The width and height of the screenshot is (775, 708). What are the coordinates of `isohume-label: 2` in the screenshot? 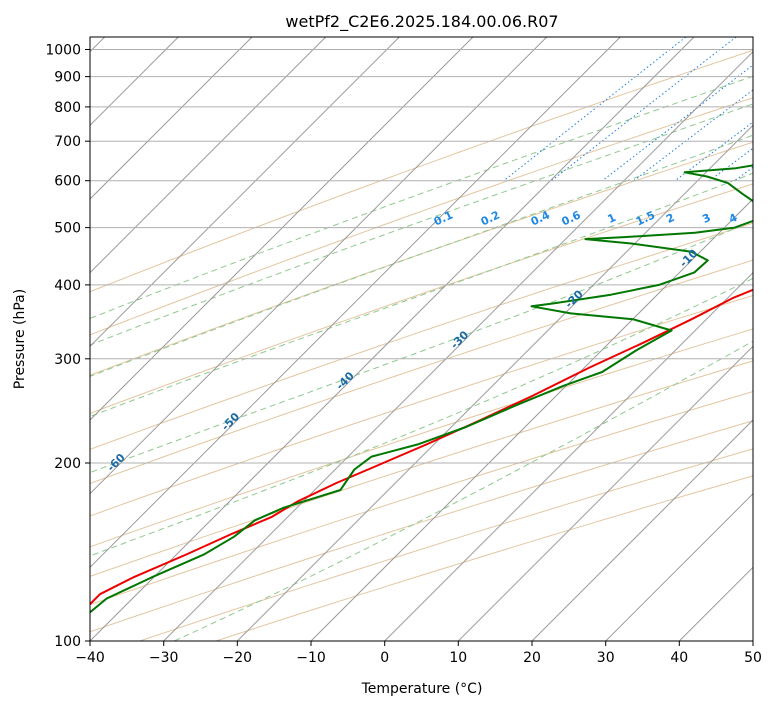 It's located at (670, 218).